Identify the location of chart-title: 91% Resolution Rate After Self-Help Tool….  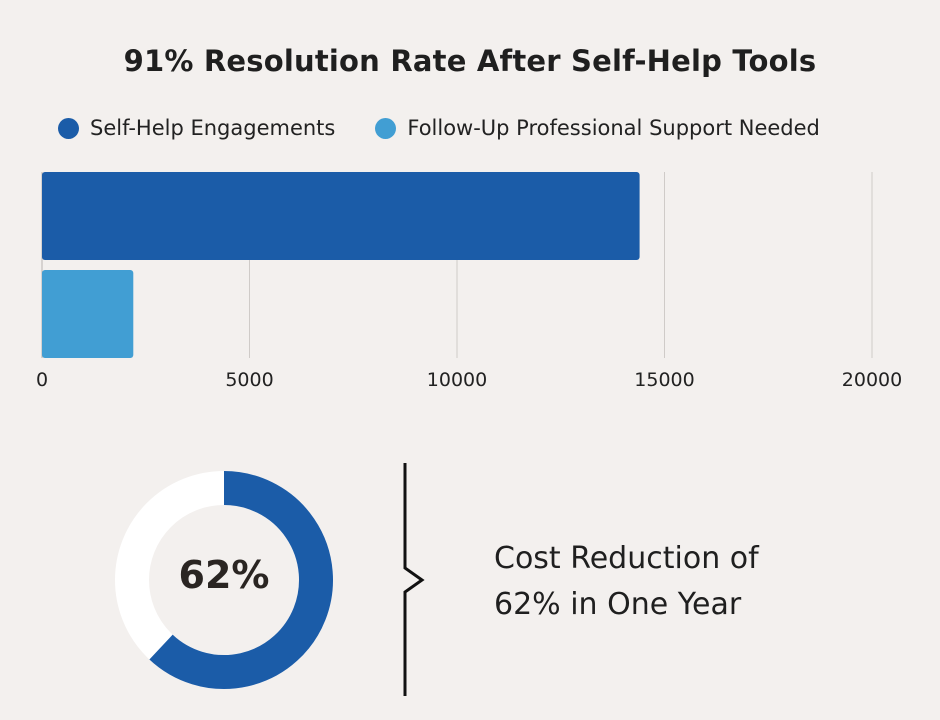
(470, 61).